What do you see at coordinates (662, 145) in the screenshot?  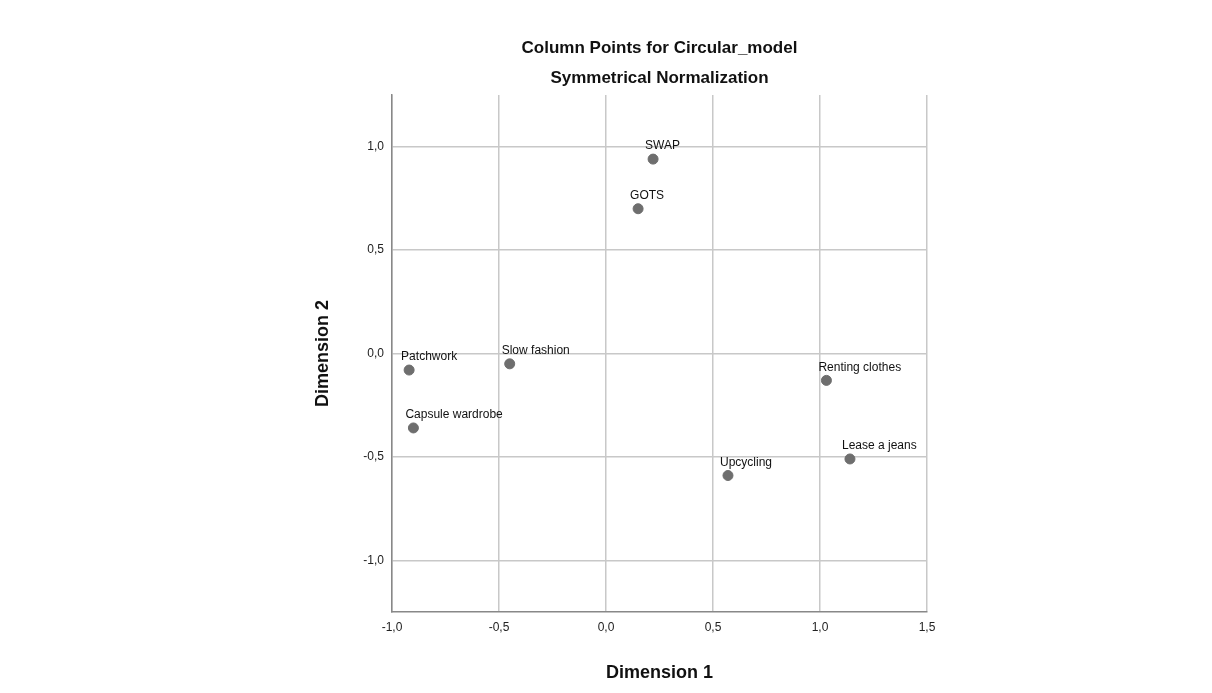 I see `data-label: SWAP` at bounding box center [662, 145].